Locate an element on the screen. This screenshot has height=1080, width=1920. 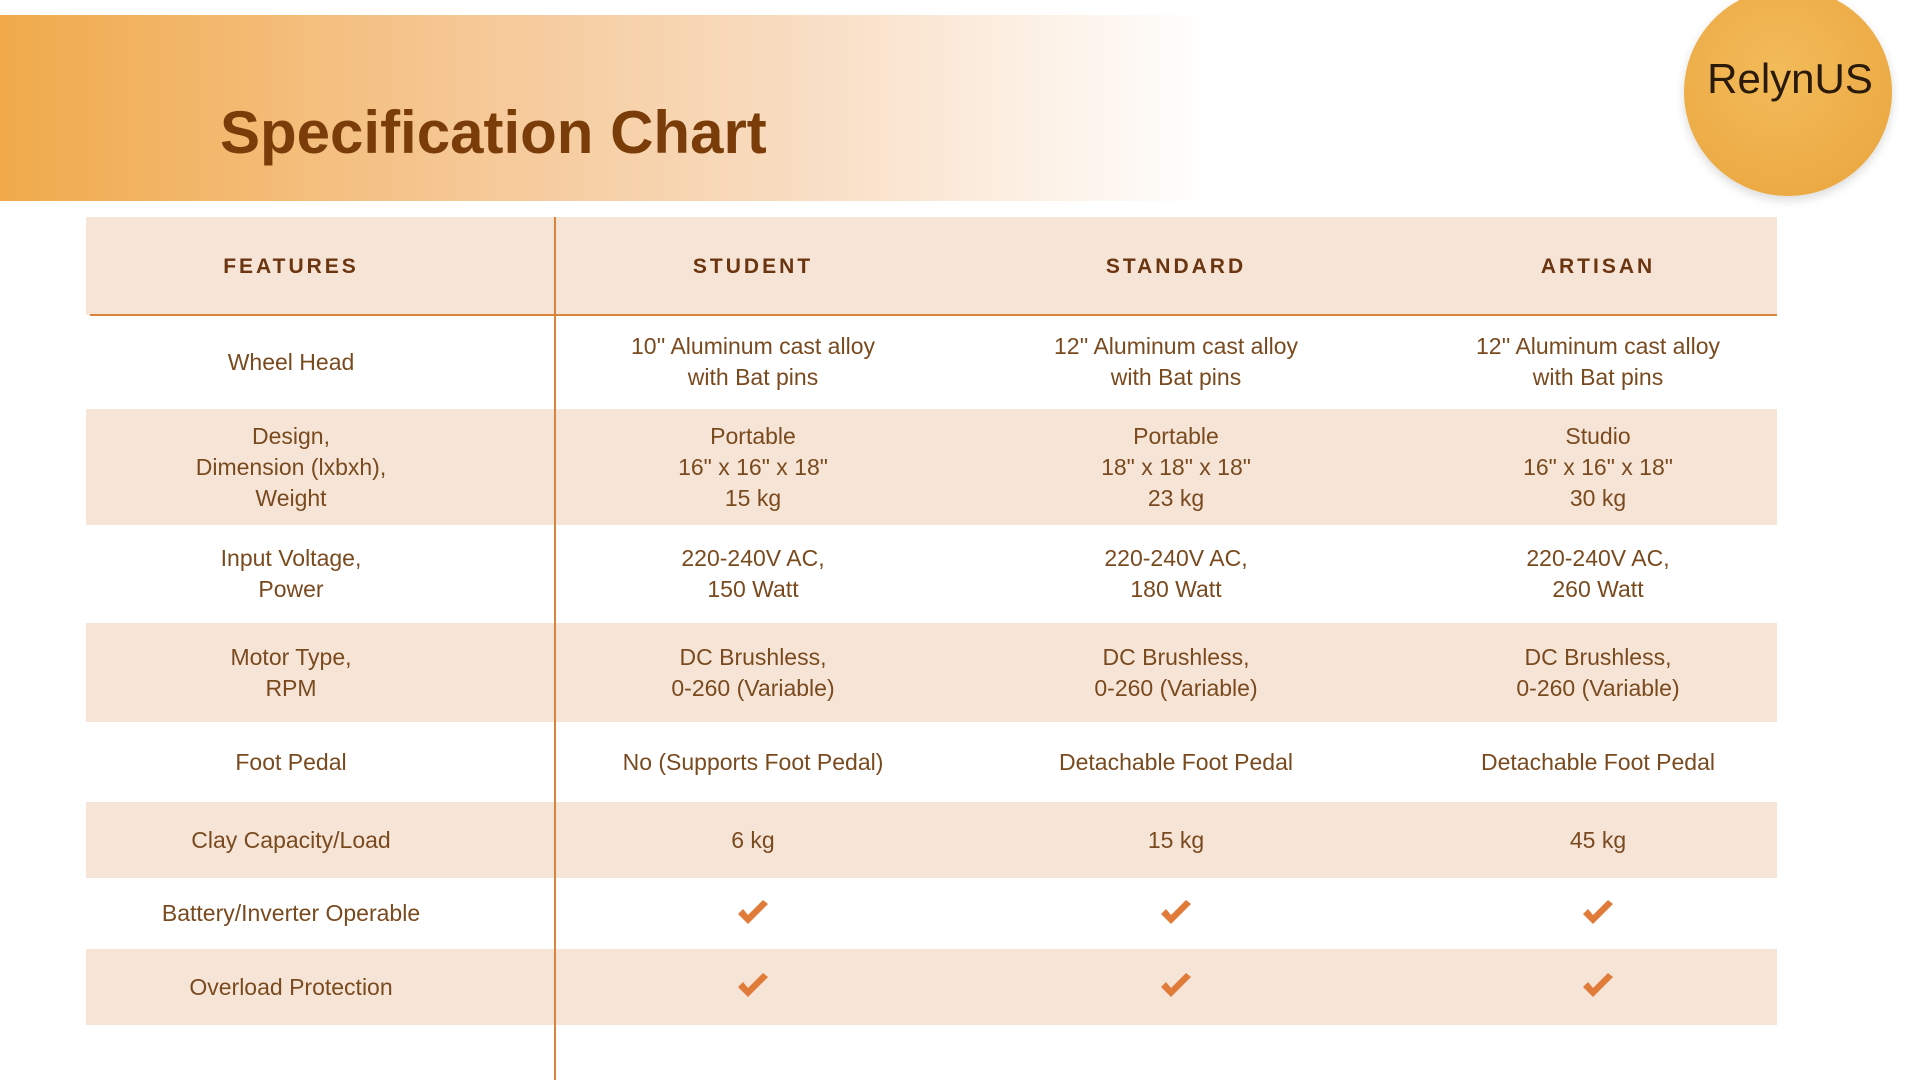
cell-line: Overload Protection is located at coordinates (291, 986).